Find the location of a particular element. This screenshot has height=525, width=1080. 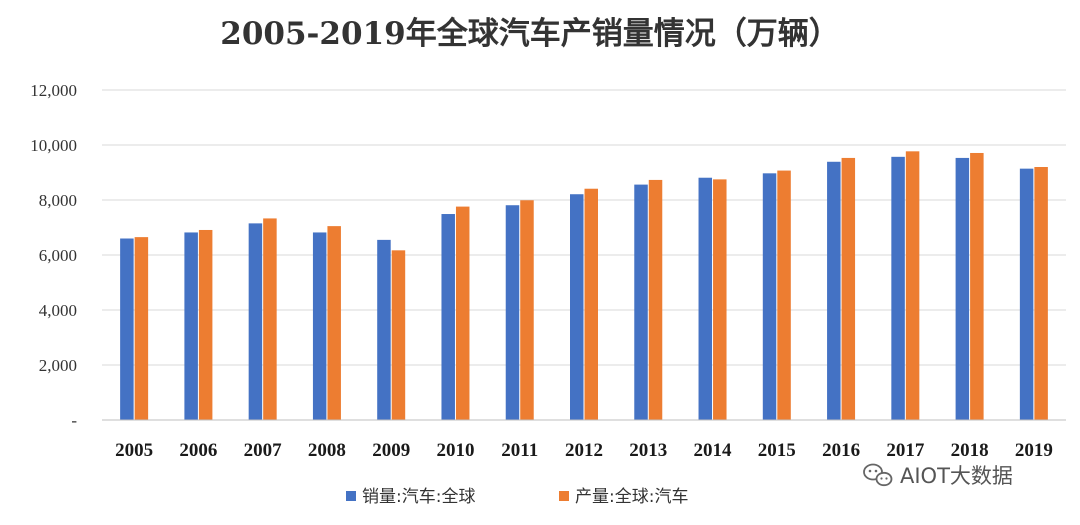

legend: 销量:汽车:全球 产量:全球:汽车 is located at coordinates (517, 497).